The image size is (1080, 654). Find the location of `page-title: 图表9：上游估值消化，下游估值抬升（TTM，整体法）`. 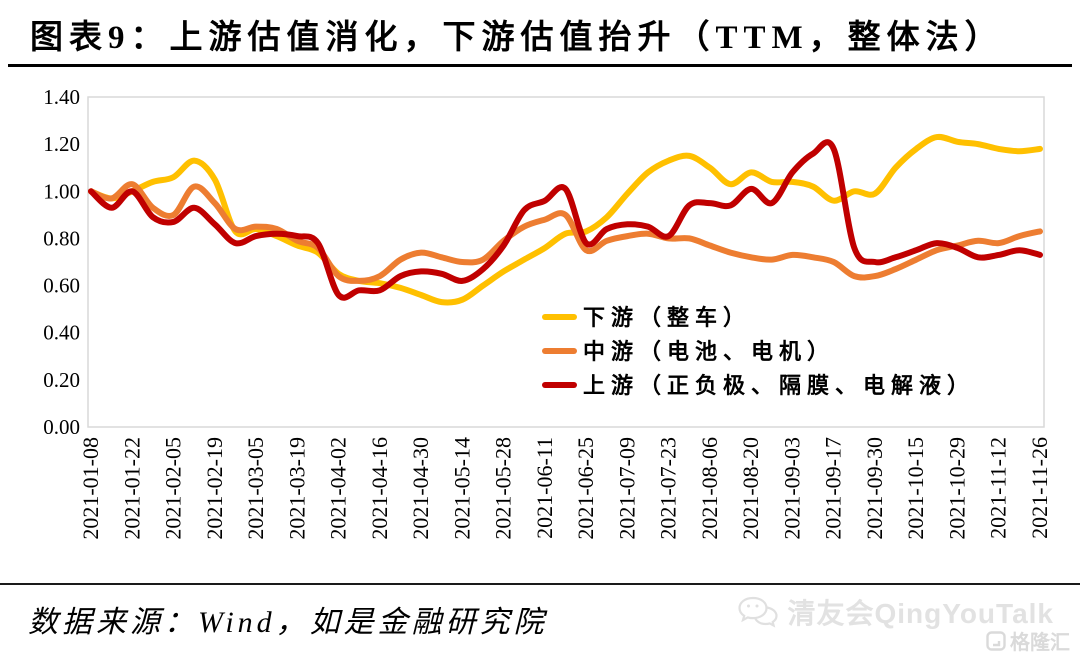

page-title: 图表9：上游估值消化，下游估值抬升（TTM，整体法） is located at coordinates (517, 38).